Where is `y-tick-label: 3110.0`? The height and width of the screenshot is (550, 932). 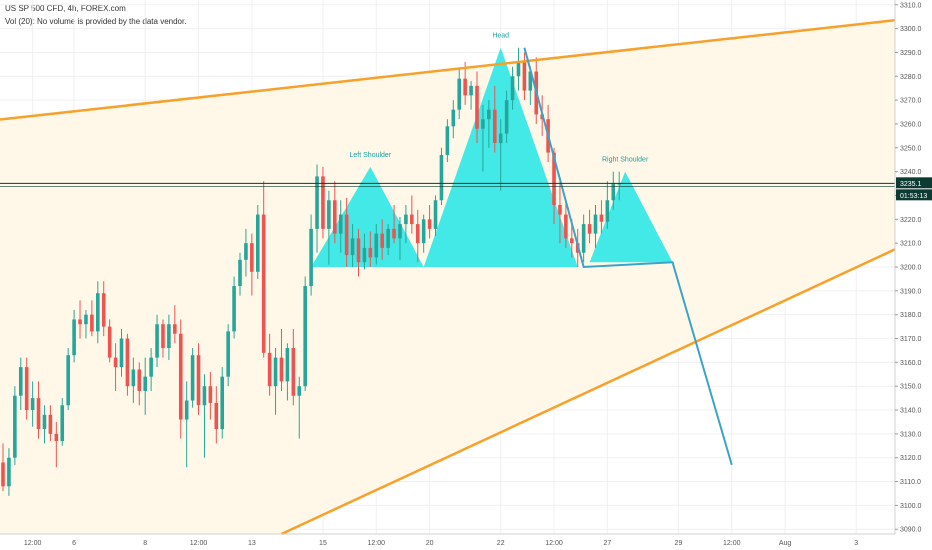
y-tick-label: 3110.0 is located at coordinates (910, 482).